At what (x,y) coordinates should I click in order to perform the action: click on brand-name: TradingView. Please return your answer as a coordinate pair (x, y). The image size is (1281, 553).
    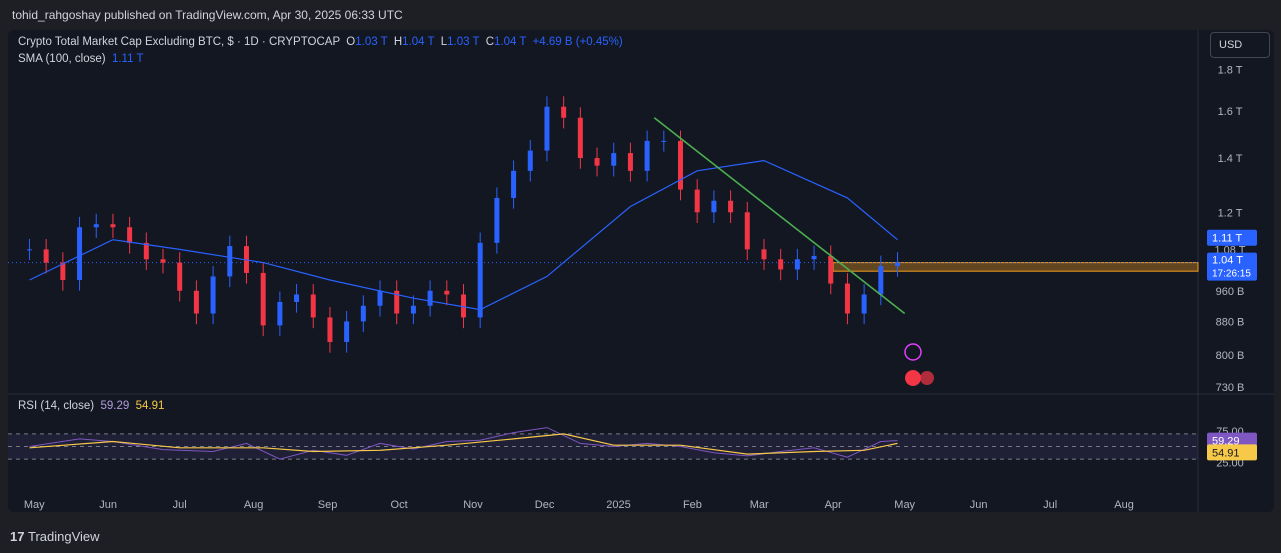
    Looking at the image, I should click on (64, 536).